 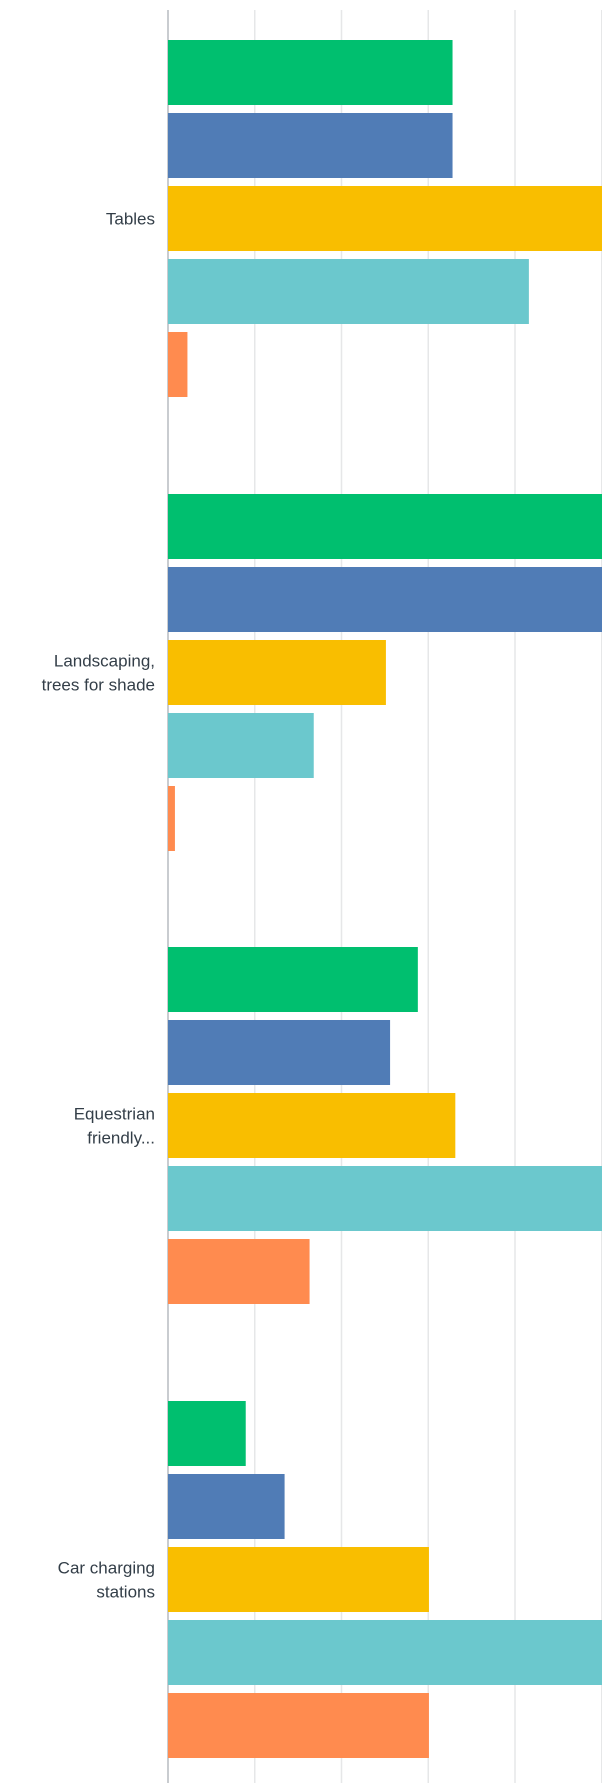 What do you see at coordinates (104, 661) in the screenshot?
I see `category-label-2-line-1: Landscaping,` at bounding box center [104, 661].